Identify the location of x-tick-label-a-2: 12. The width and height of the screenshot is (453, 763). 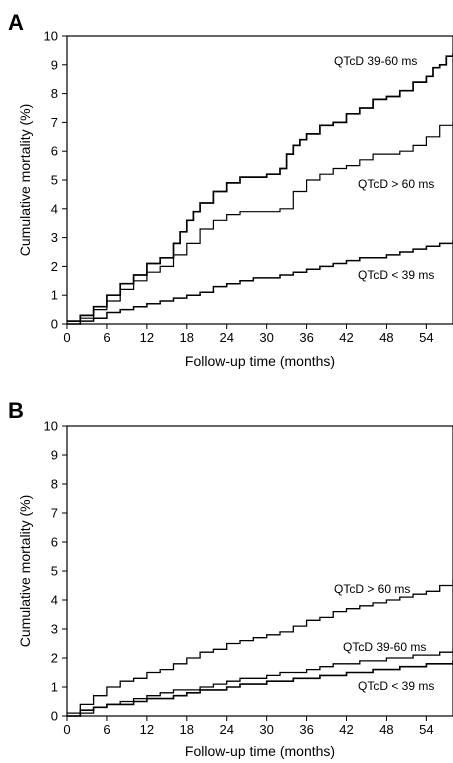
(147, 337).